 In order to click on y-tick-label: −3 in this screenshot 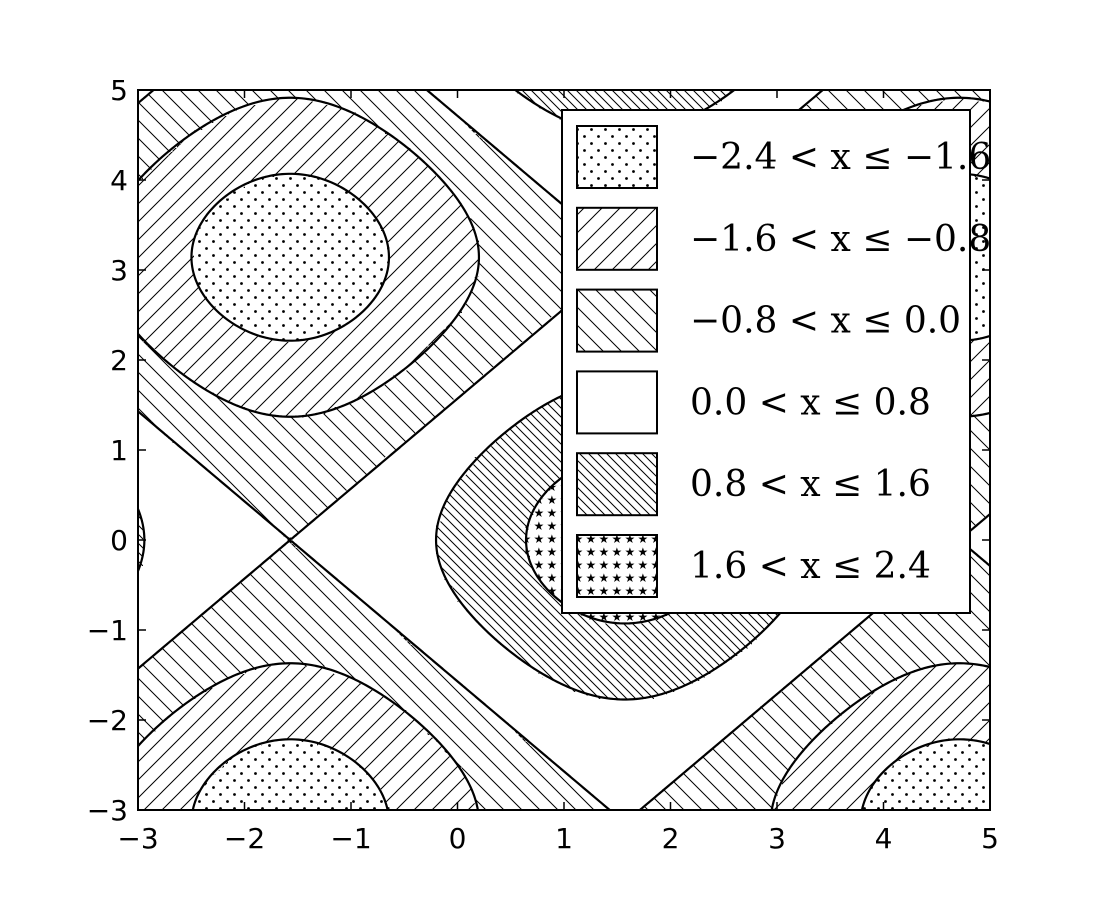, I will do `click(107, 810)`.